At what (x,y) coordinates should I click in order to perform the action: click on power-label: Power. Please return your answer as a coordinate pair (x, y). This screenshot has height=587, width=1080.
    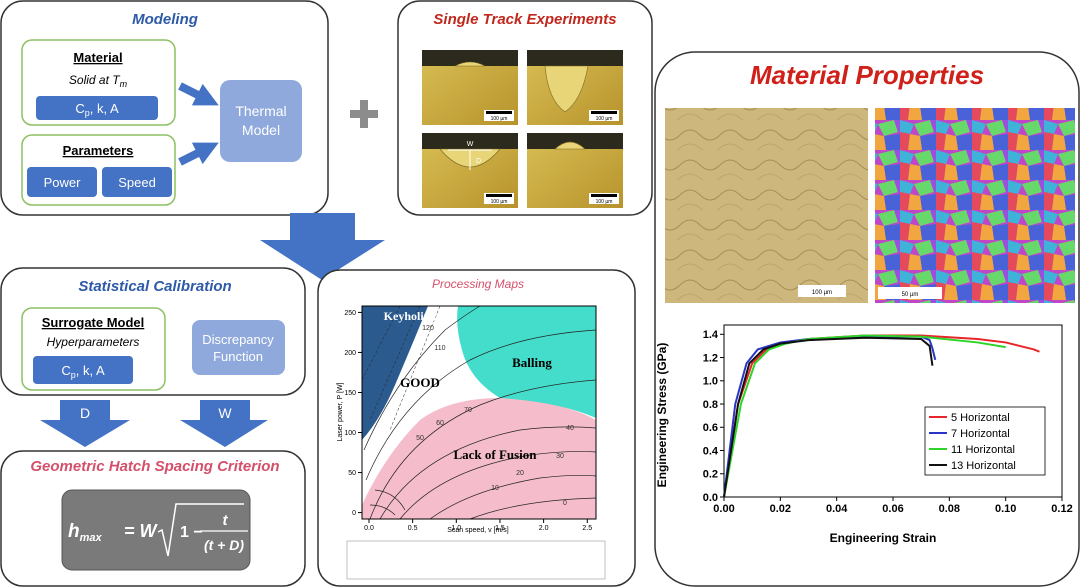
    Looking at the image, I should click on (63, 182).